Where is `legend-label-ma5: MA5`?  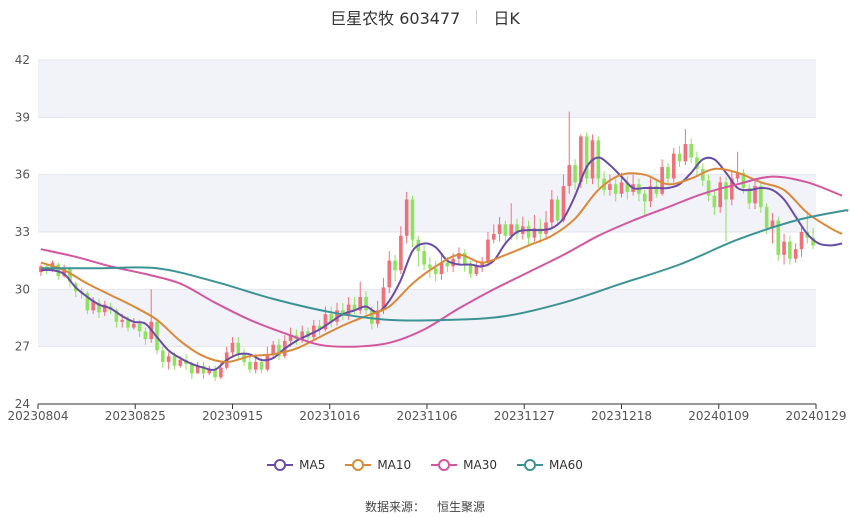 legend-label-ma5: MA5 is located at coordinates (312, 465).